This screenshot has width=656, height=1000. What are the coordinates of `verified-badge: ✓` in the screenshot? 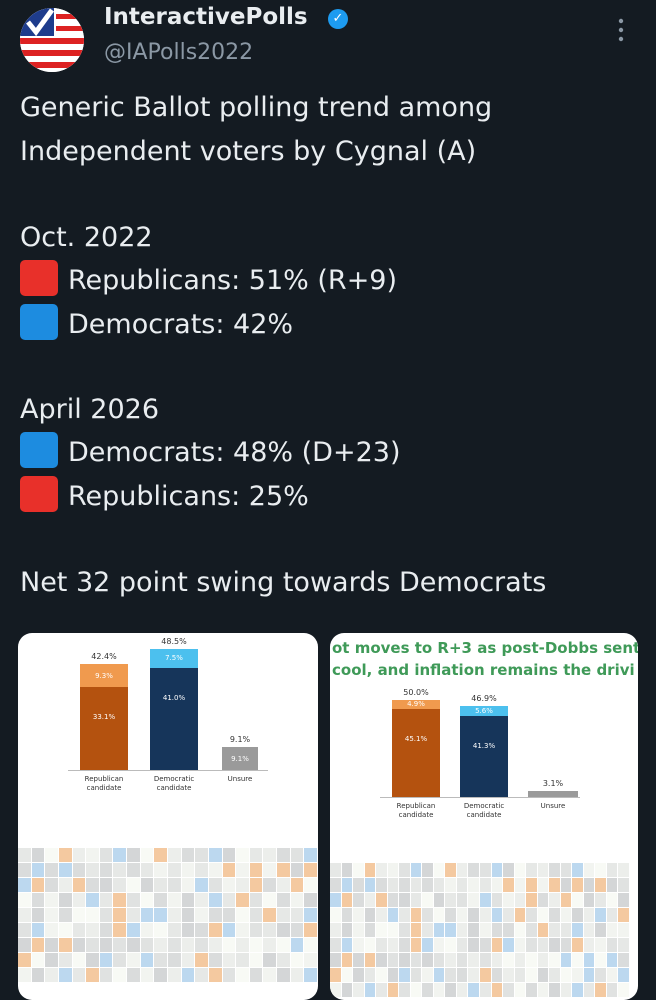 It's located at (338, 19).